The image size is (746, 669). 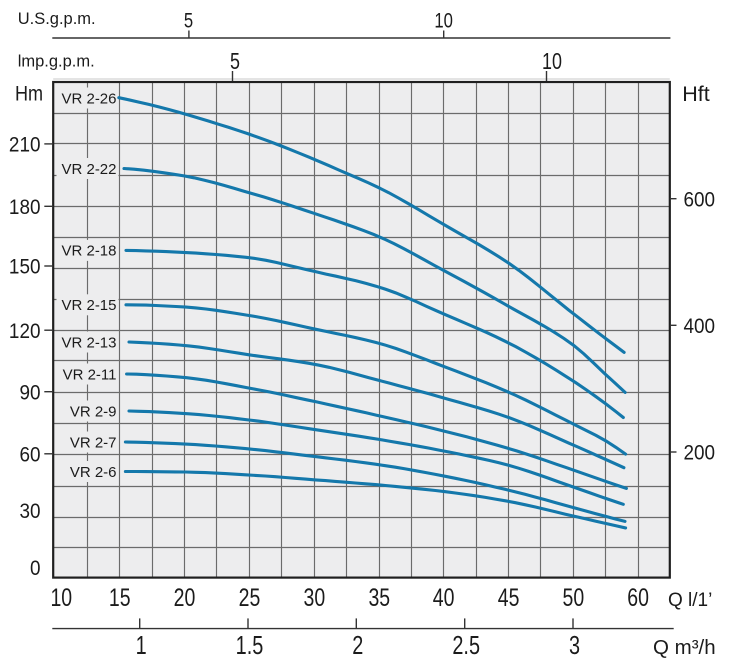 What do you see at coordinates (25, 331) in the screenshot?
I see `svg-text: 120` at bounding box center [25, 331].